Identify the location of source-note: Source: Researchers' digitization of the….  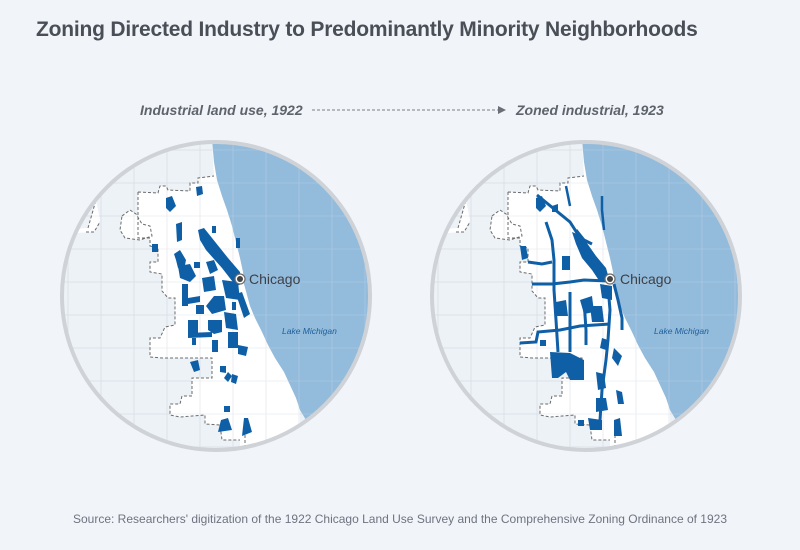
(400, 519).